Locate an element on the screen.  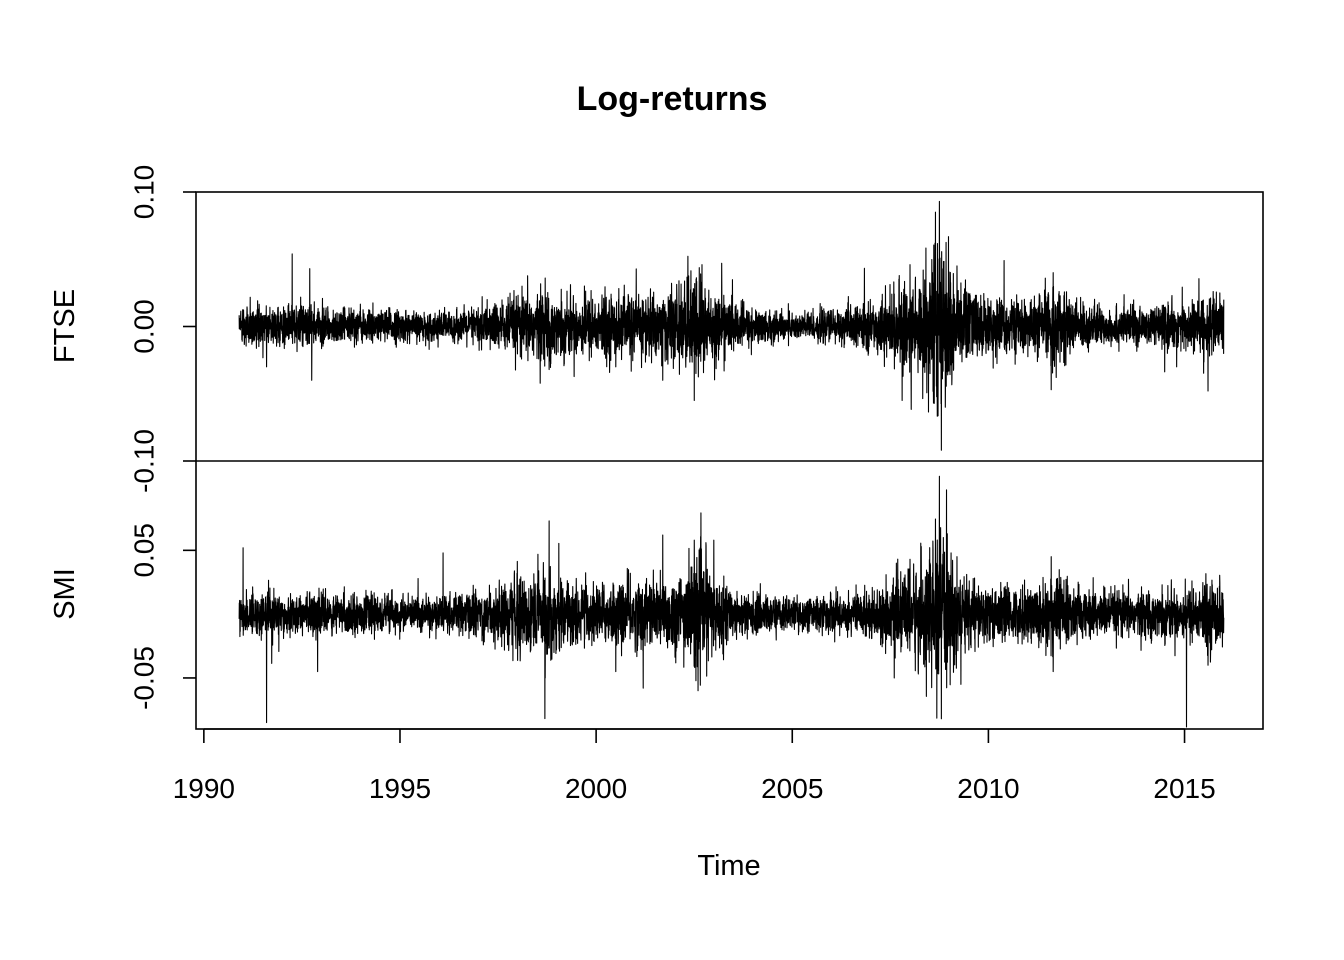
ftse-y-tick-label: 0.10 is located at coordinates (144, 192).